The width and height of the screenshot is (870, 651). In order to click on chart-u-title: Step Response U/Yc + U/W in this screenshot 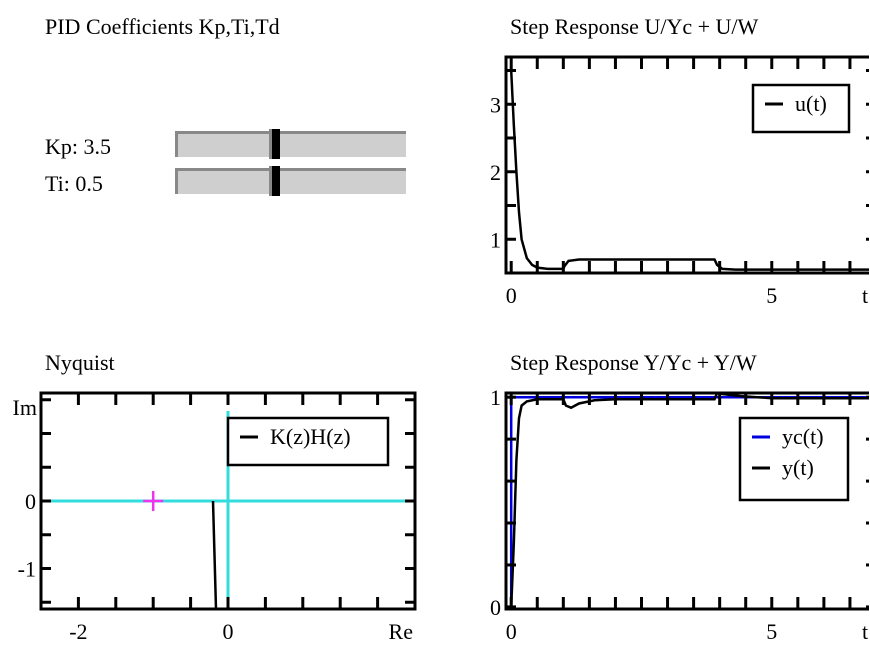, I will do `click(634, 26)`.